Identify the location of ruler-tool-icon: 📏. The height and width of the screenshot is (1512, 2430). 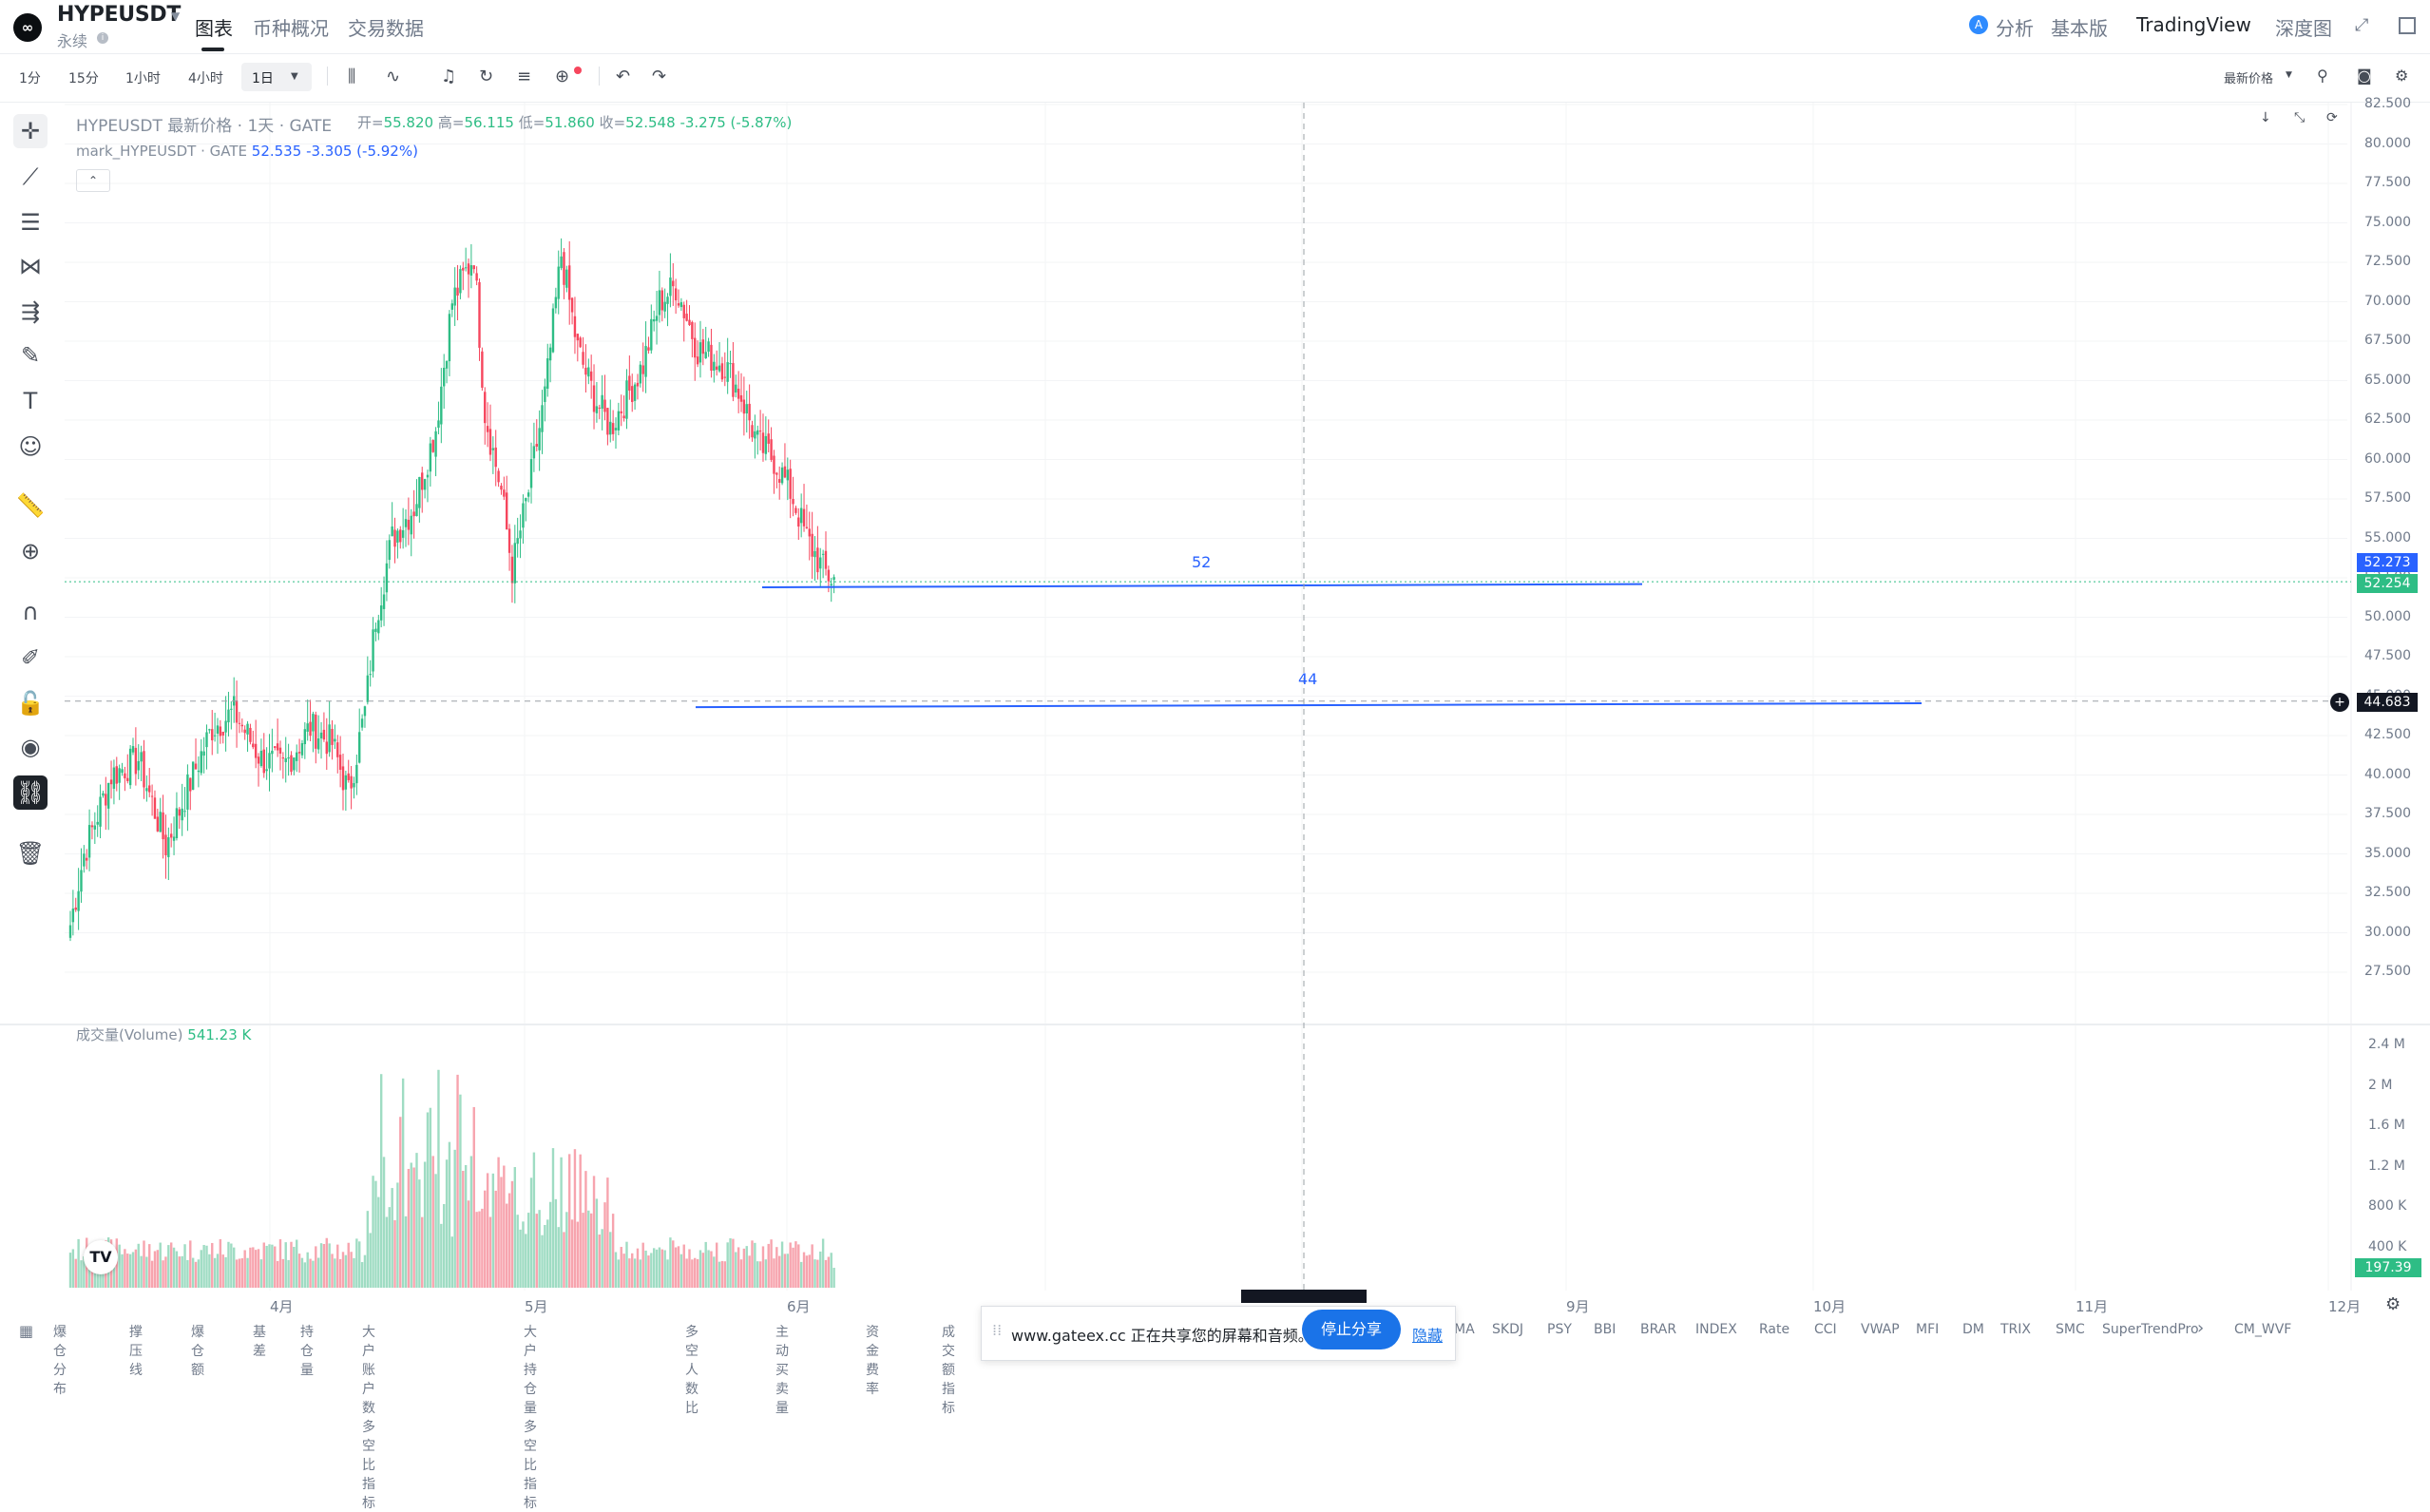
(31, 505).